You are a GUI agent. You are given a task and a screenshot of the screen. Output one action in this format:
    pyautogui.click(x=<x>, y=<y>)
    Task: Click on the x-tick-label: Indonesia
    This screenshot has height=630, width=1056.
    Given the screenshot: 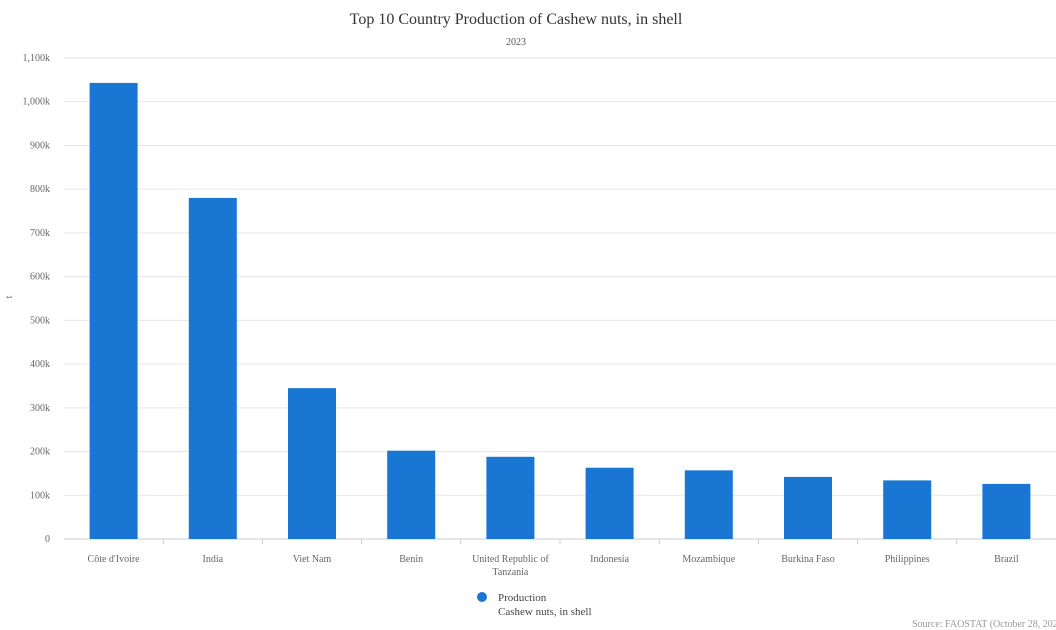 What is the action you would take?
    pyautogui.click(x=609, y=559)
    